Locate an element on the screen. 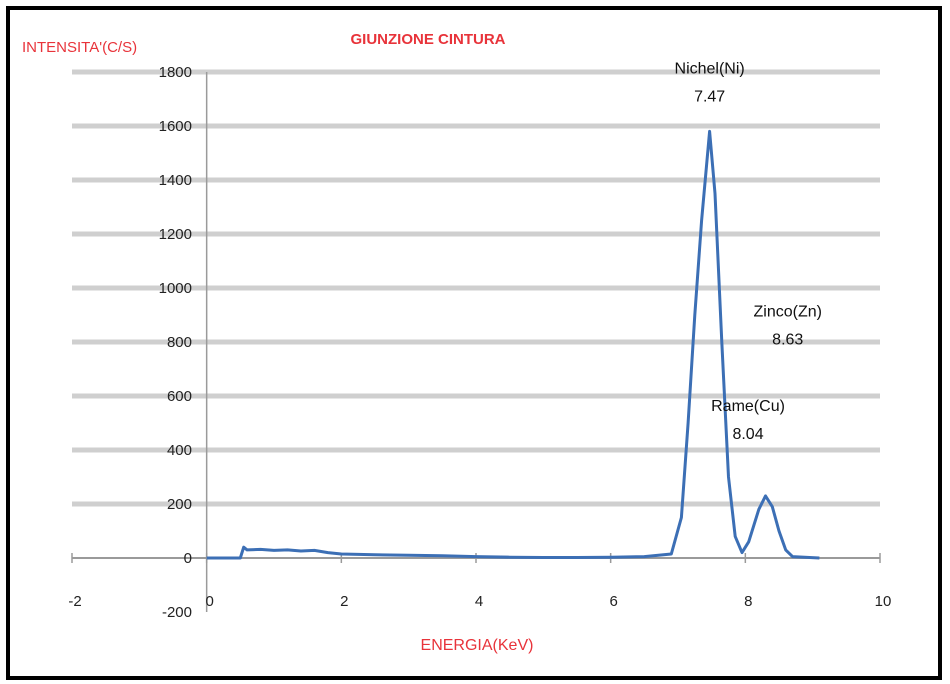  y-tick-label: 1200 is located at coordinates (175, 234).